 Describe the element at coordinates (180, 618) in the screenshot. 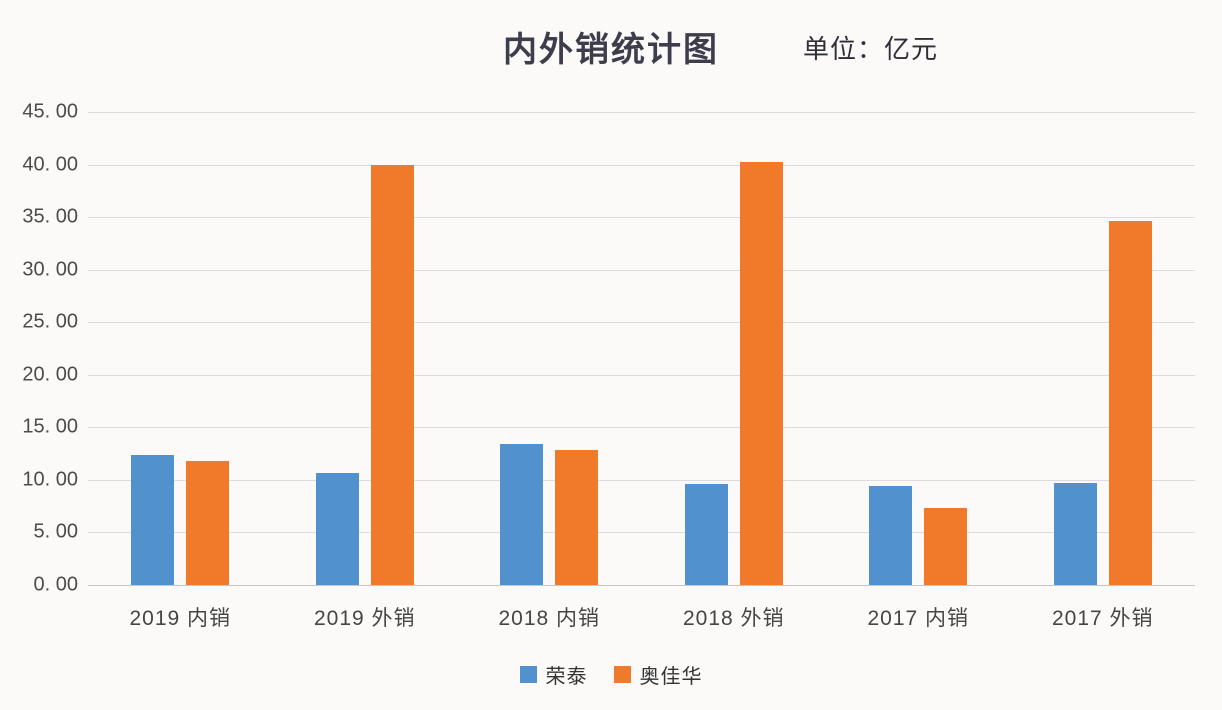

I see `x-axis-label: 2019 内销` at that location.